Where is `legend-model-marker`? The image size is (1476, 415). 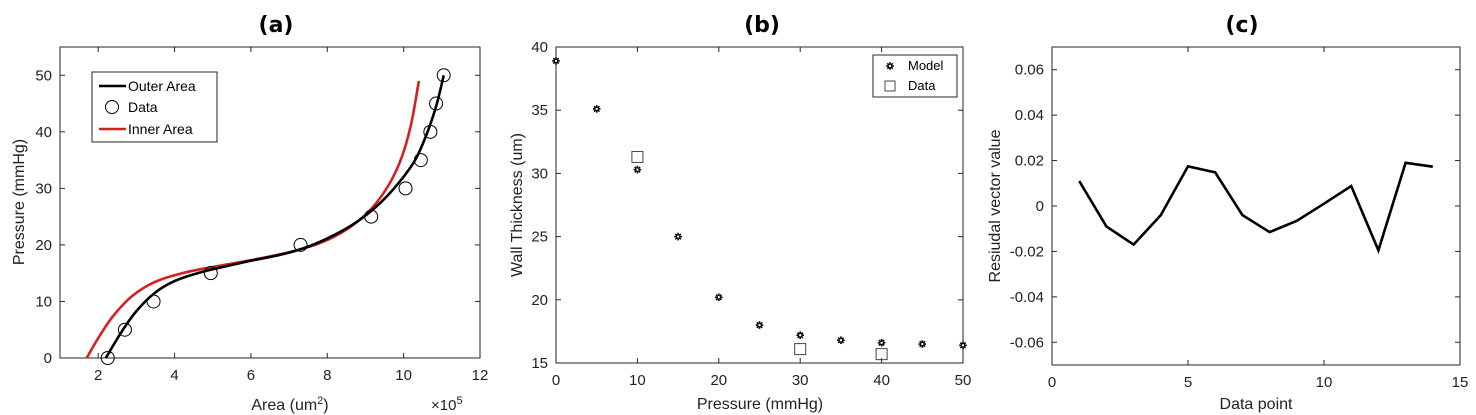
legend-model-marker is located at coordinates (890, 66).